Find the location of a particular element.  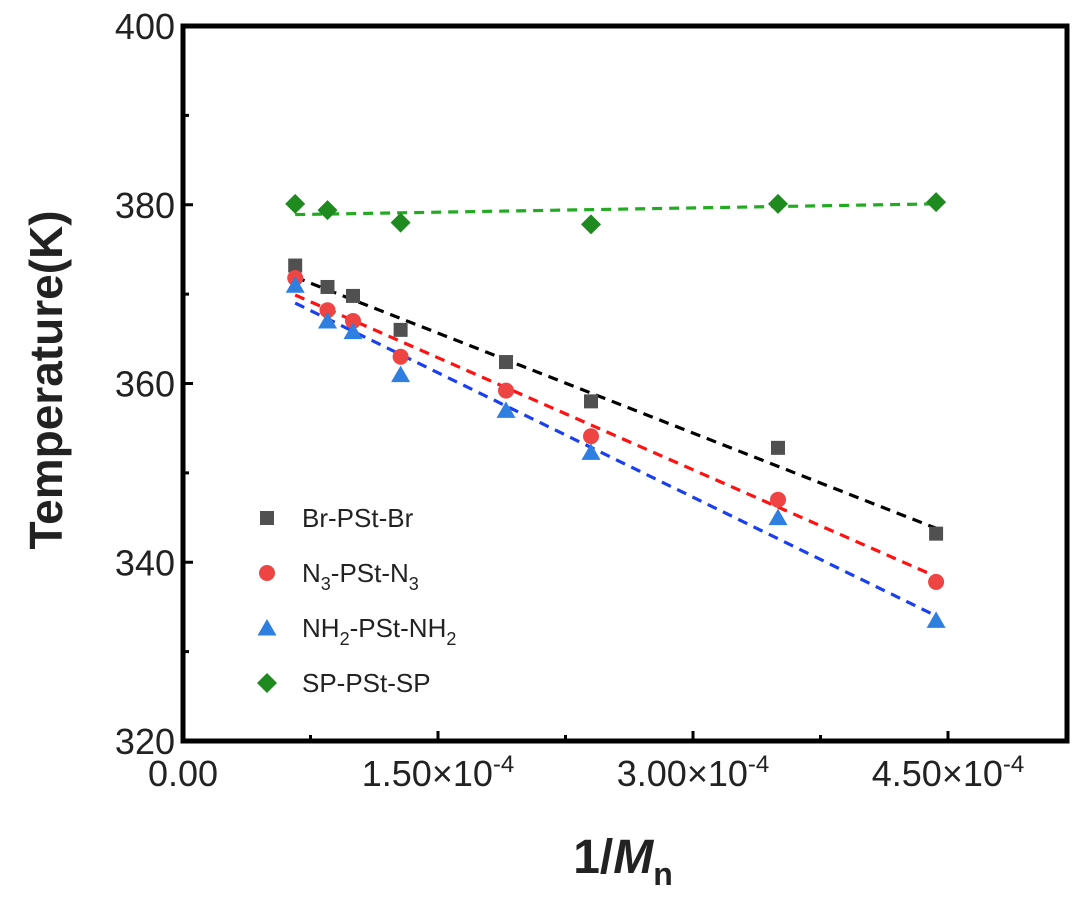

y-tick-label: 380 is located at coordinates (145, 205).